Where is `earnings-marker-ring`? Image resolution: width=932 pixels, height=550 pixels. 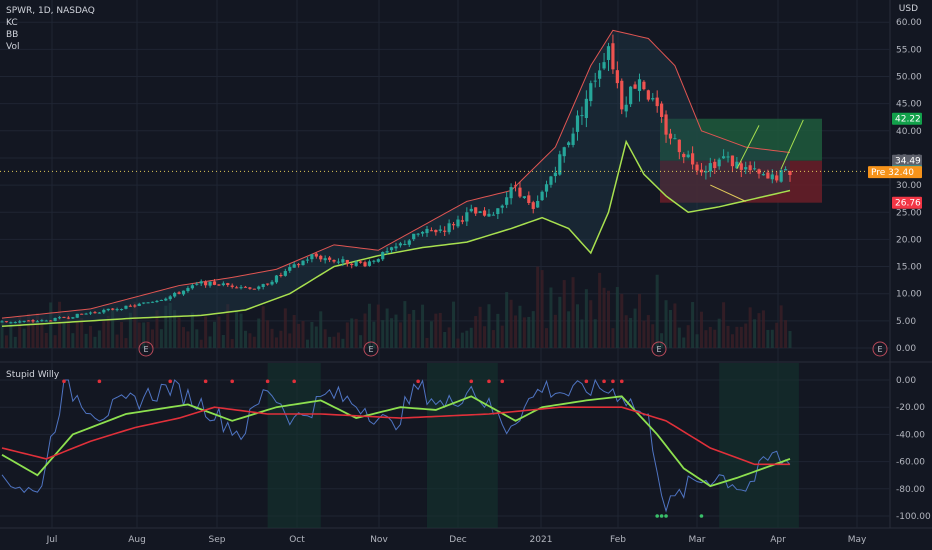 earnings-marker-ring is located at coordinates (371, 349).